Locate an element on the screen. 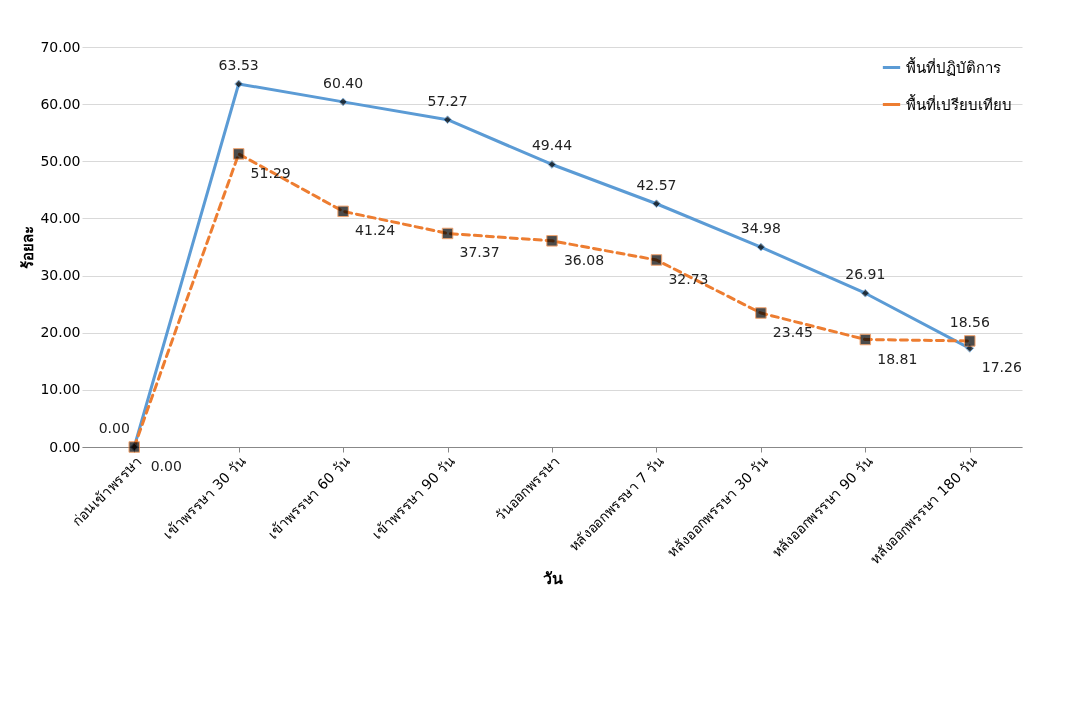 The height and width of the screenshot is (722, 1086). y-tick-label: 30.00 is located at coordinates (60, 275).